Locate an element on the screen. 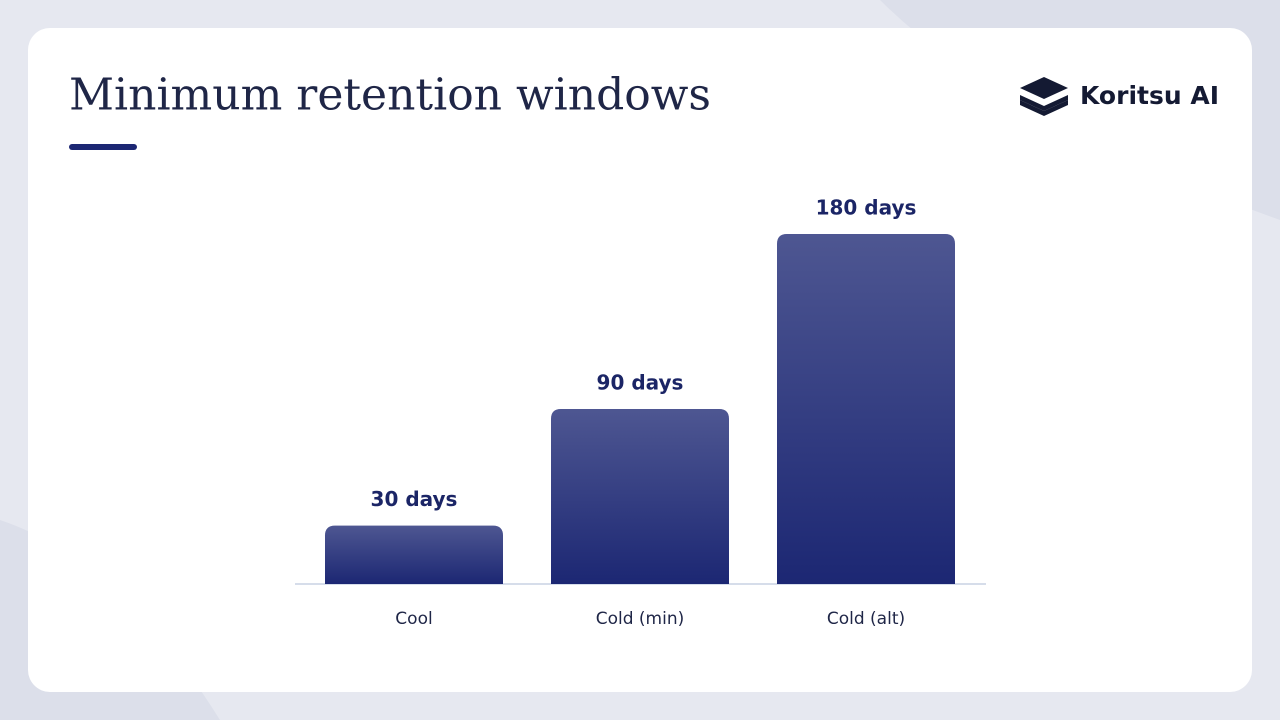 The image size is (1280, 720). value-label: 90 days is located at coordinates (640, 383).